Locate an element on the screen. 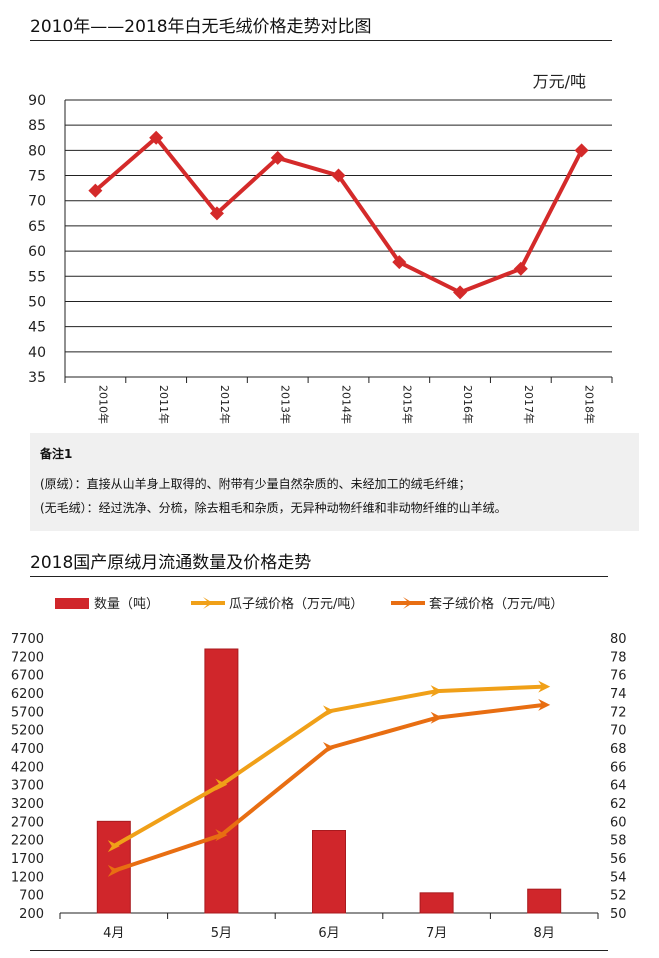  chart1-title-rule is located at coordinates (321, 40).